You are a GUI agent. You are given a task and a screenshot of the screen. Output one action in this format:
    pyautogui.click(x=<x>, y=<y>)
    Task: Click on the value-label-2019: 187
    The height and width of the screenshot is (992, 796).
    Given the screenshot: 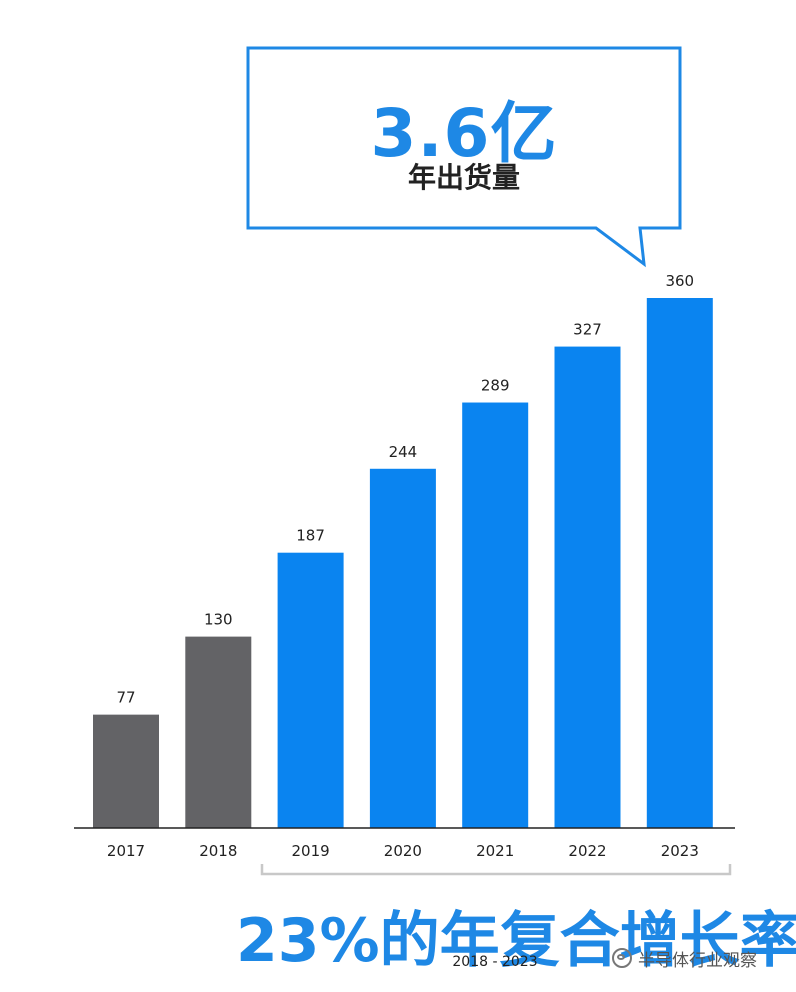 What is the action you would take?
    pyautogui.click(x=310, y=536)
    